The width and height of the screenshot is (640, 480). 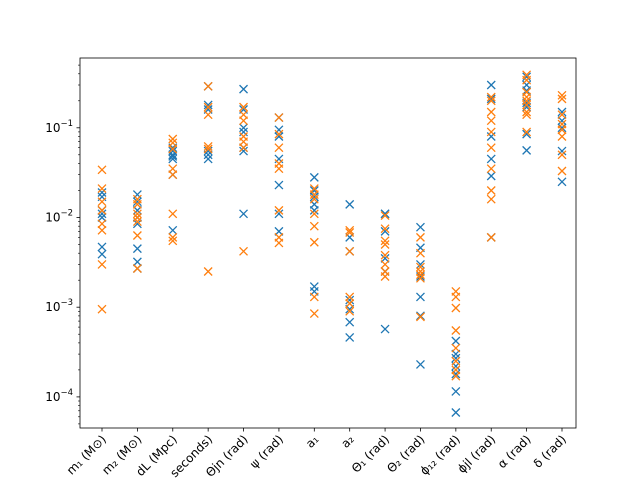 I want to click on y-tick-label: 10⁻⁴, so click(x=59, y=396).